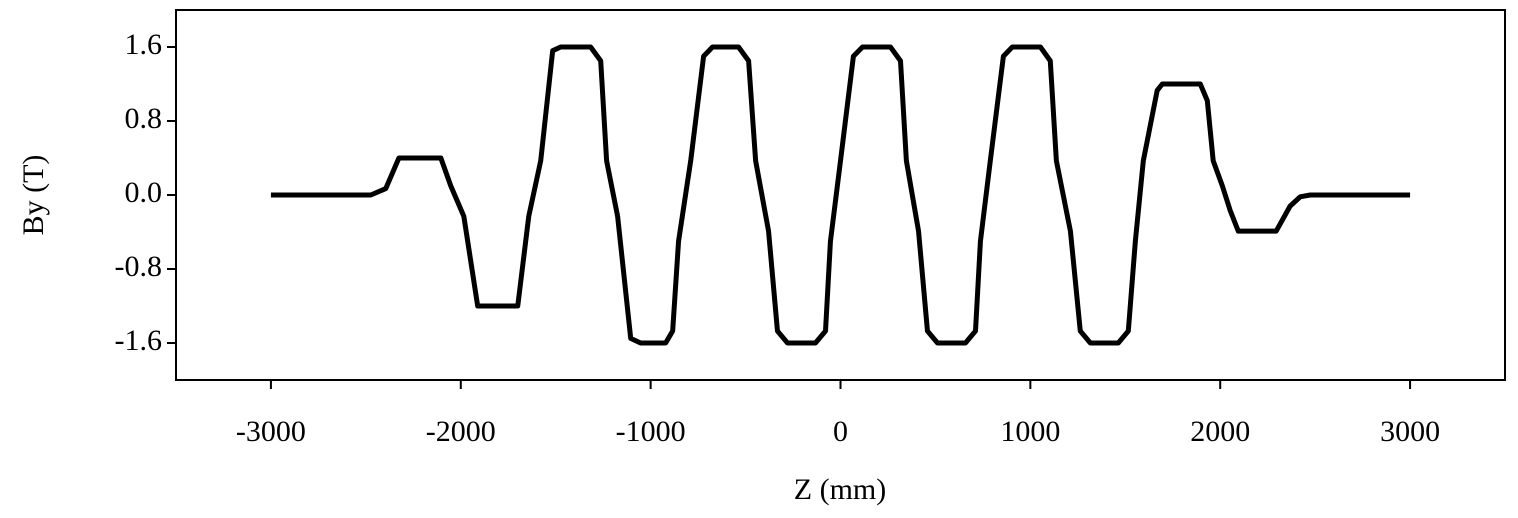 The image size is (1518, 518). What do you see at coordinates (139, 340) in the screenshot?
I see `y-tick-label: -1.6` at bounding box center [139, 340].